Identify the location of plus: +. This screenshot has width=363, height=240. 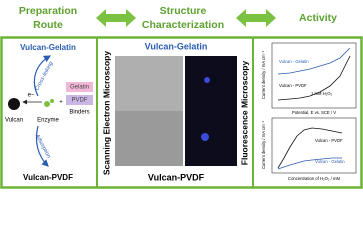
(61, 103).